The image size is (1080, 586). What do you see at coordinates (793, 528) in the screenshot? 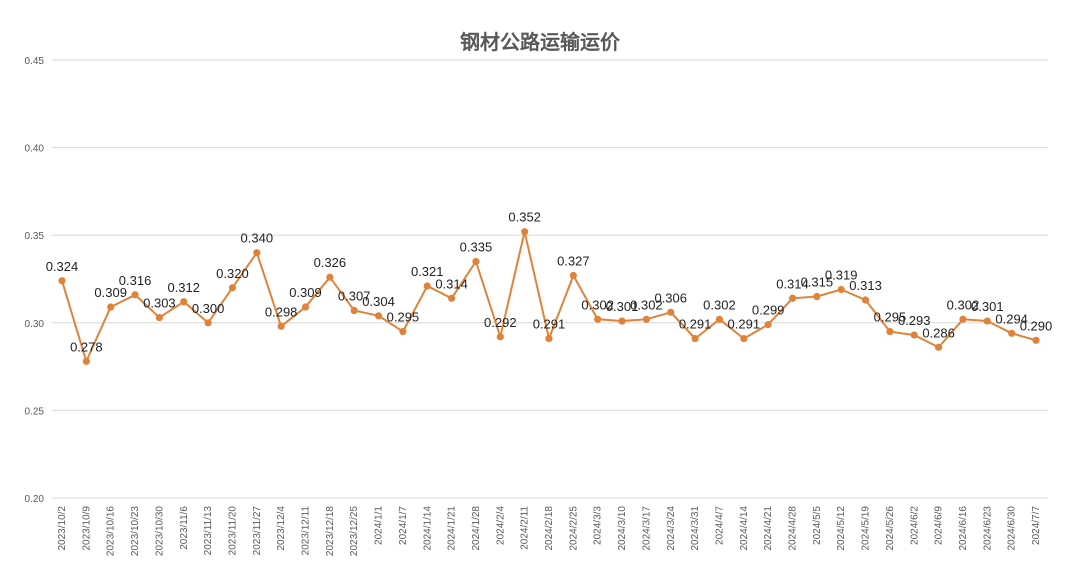
I see `x-tick-label: 2024/4/28` at bounding box center [793, 528].